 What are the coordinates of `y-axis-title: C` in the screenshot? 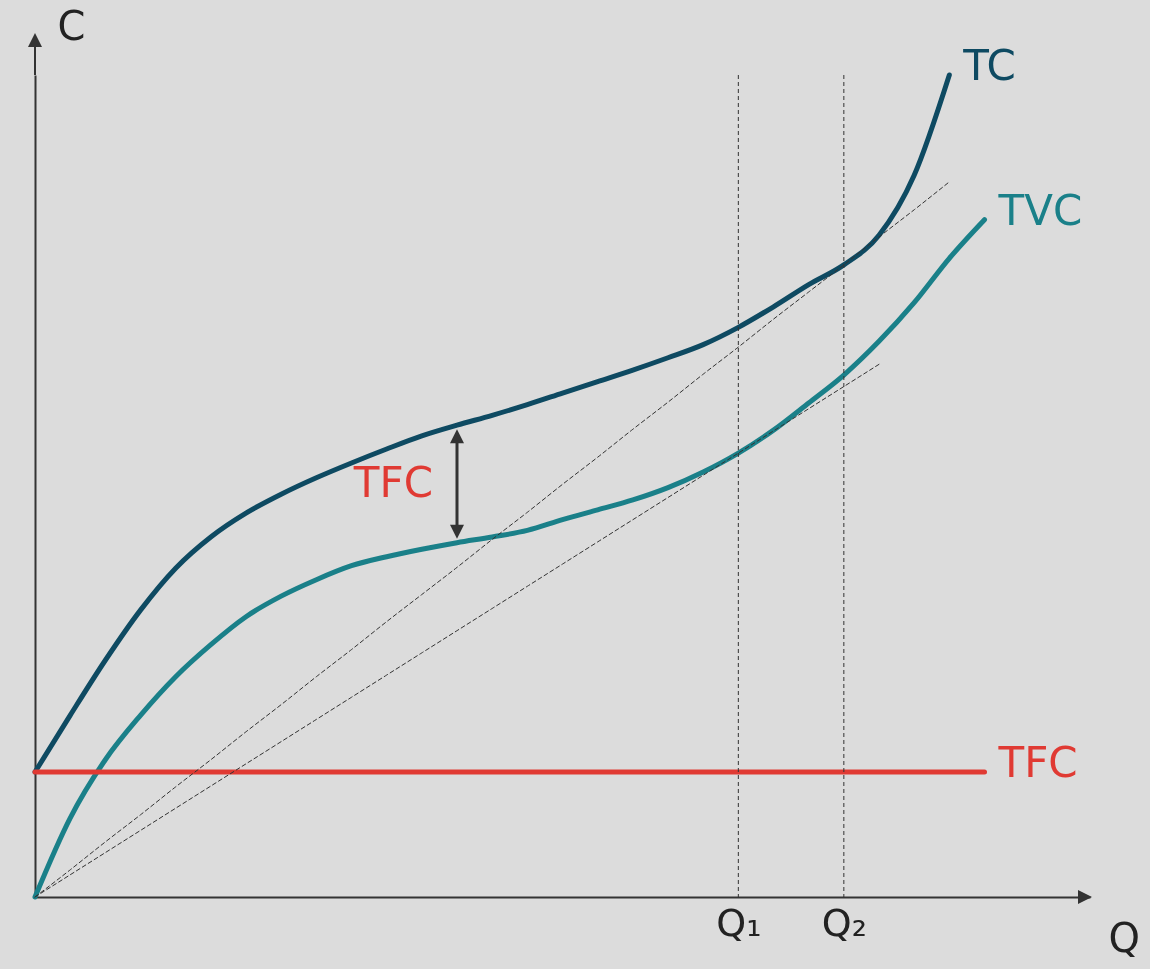 It's located at (71, 25).